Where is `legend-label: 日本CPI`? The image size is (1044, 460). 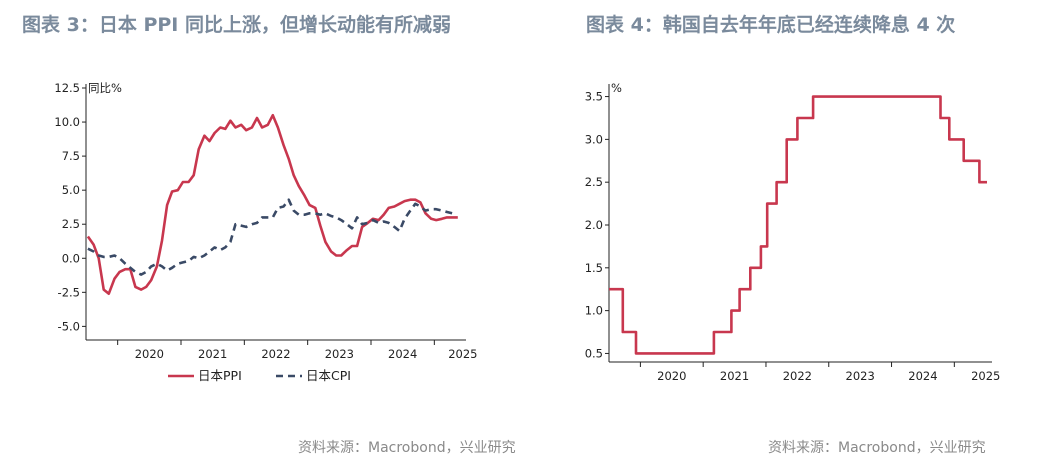 legend-label: 日本CPI is located at coordinates (328, 375).